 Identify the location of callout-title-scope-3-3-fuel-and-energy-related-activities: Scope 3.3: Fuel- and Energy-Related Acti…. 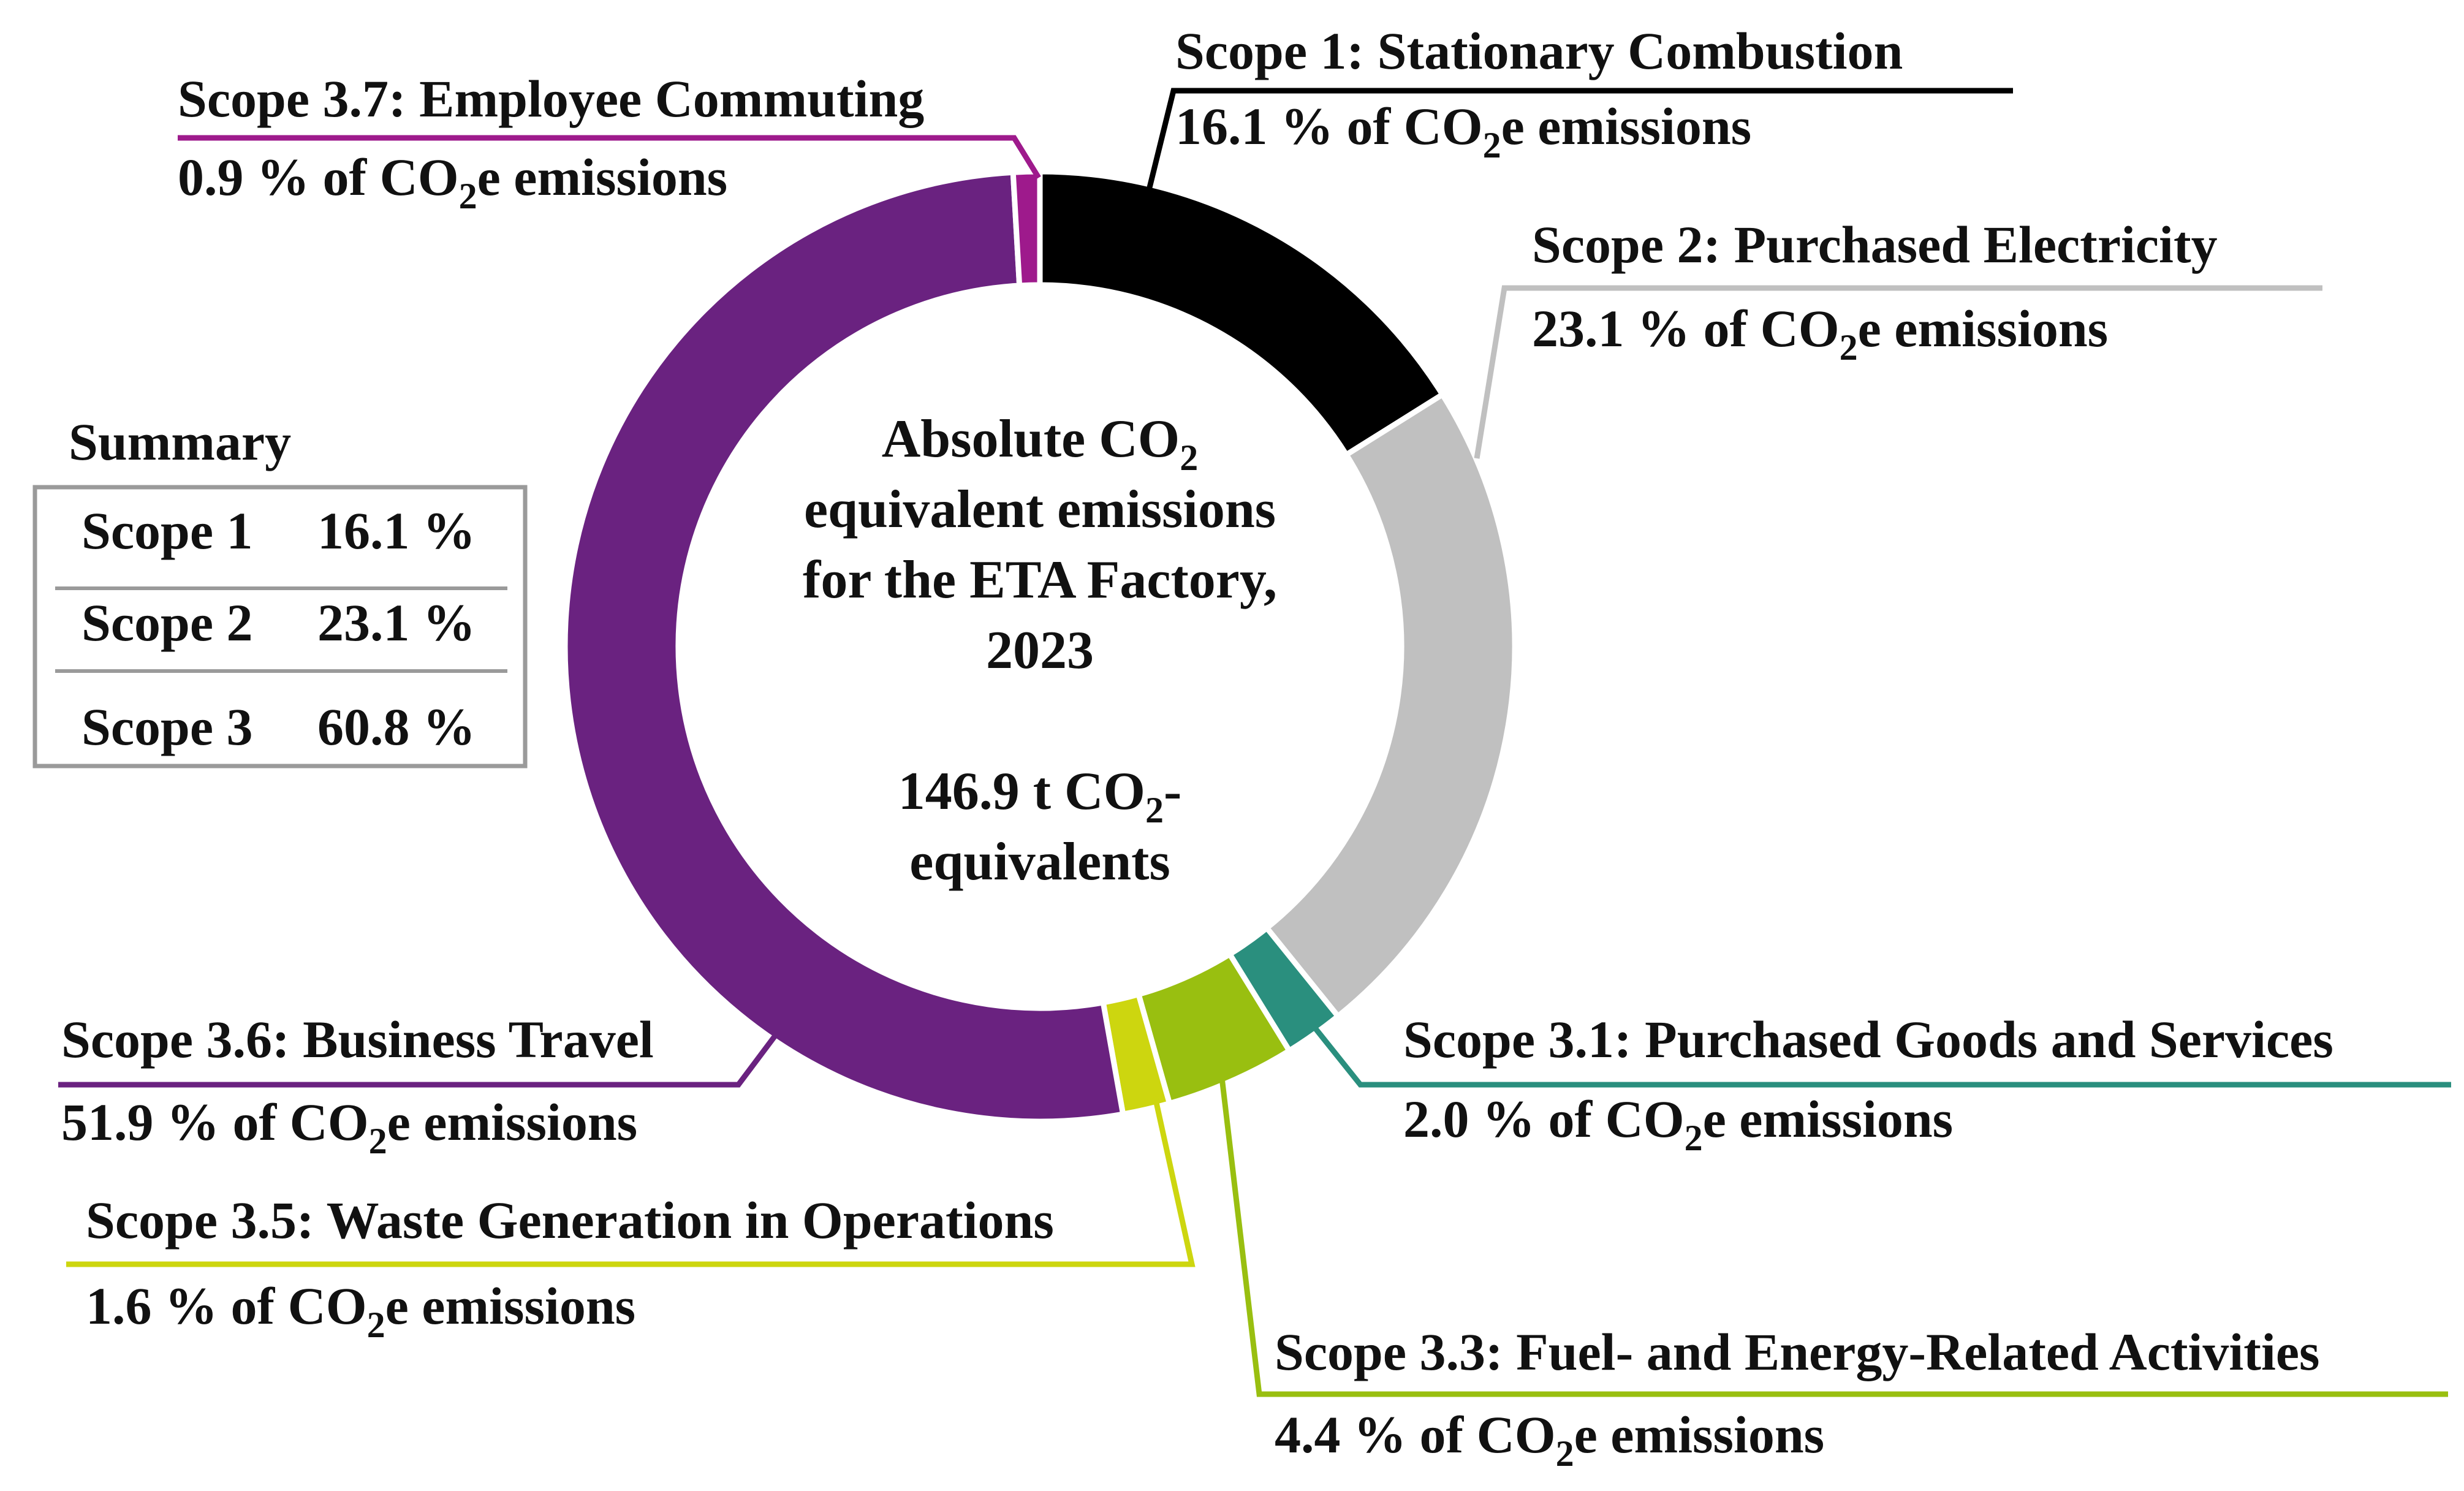
(1797, 1351).